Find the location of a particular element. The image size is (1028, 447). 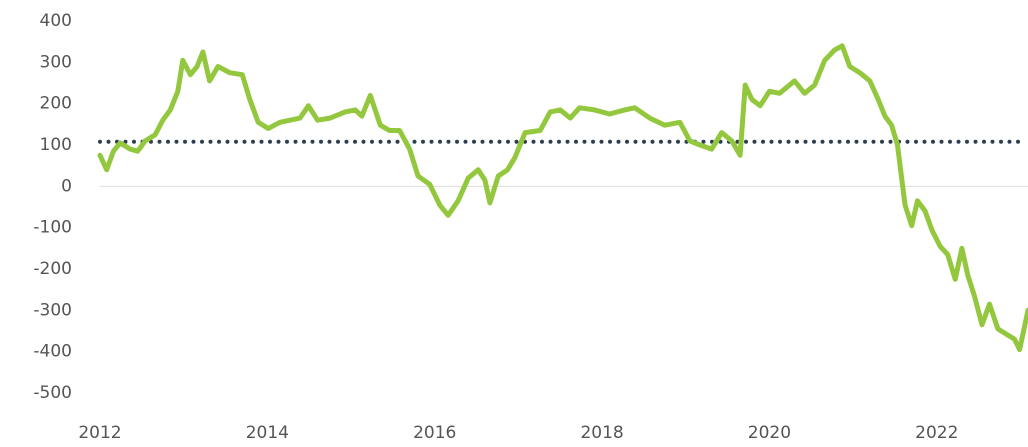

x-tick-label: 2012 is located at coordinates (99, 433).